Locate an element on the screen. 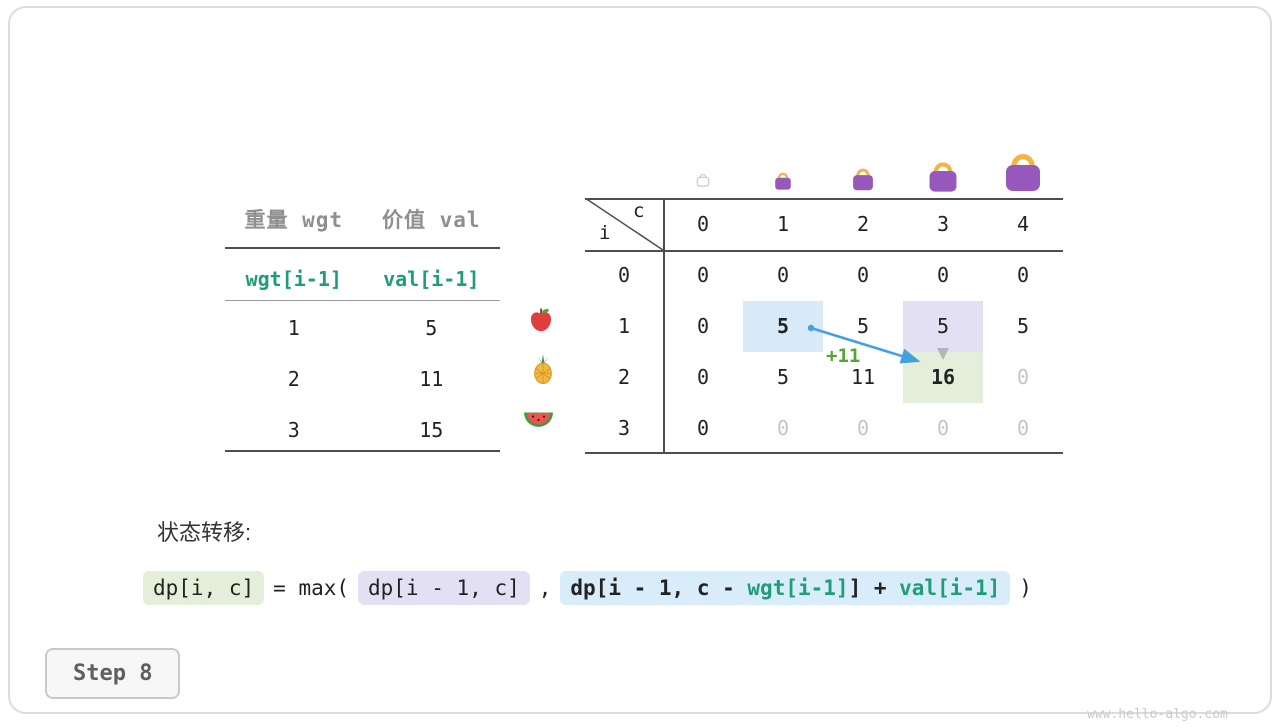  dp-cell-2-3: 16 is located at coordinates (943, 377).